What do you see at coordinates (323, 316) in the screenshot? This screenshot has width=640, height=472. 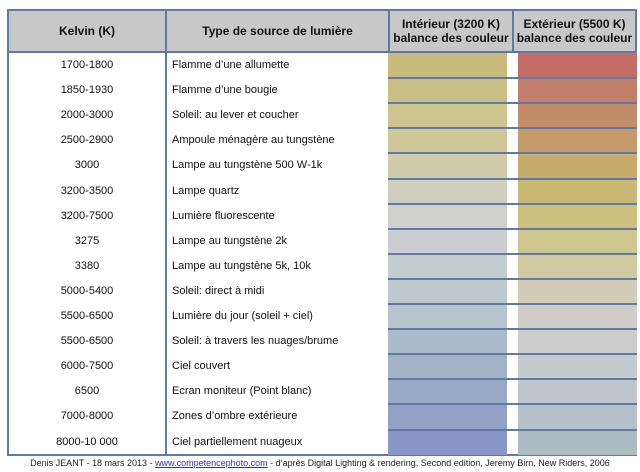 I see `table-row: 5500-6500 Lumière du jour (soleil + ciel)` at bounding box center [323, 316].